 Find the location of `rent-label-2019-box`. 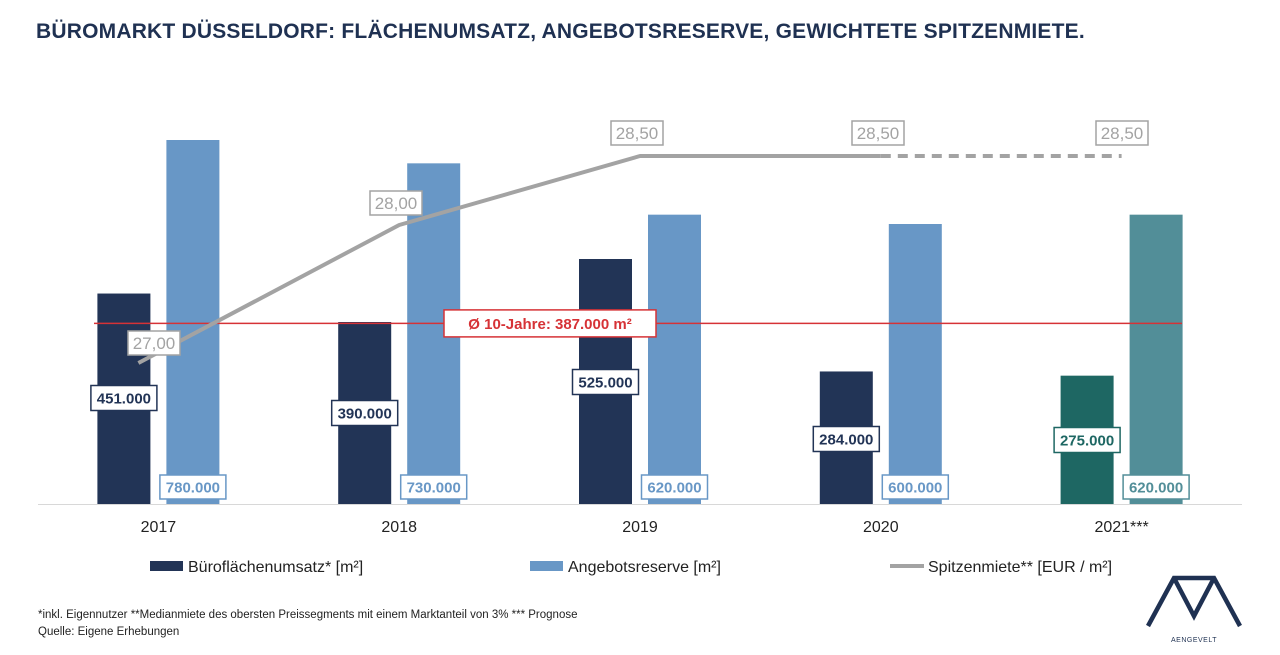

rent-label-2019-box is located at coordinates (637, 133).